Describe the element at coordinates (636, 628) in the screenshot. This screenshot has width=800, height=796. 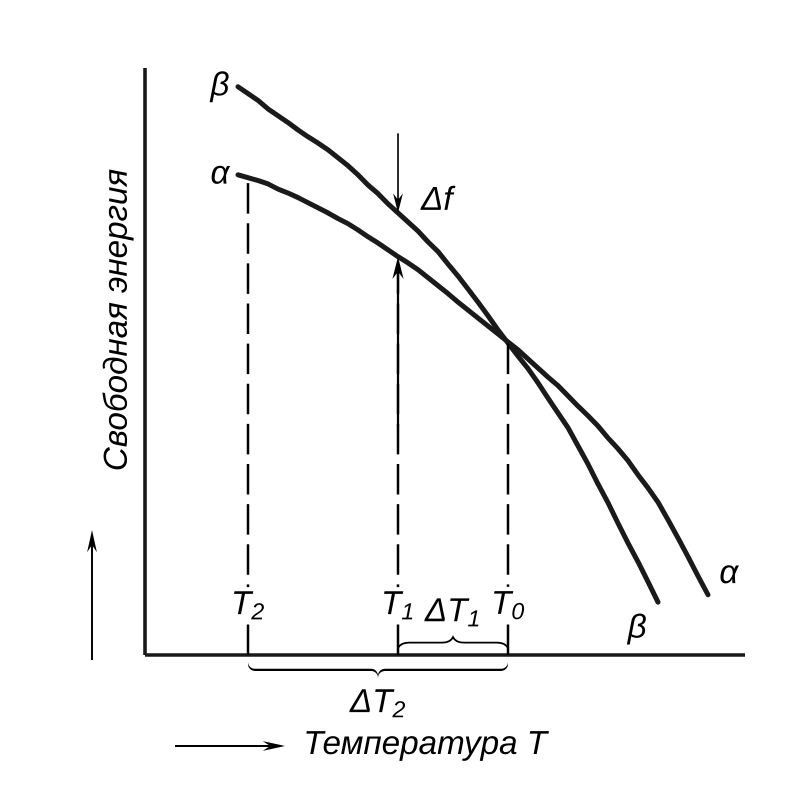
I see `text: β` at that location.